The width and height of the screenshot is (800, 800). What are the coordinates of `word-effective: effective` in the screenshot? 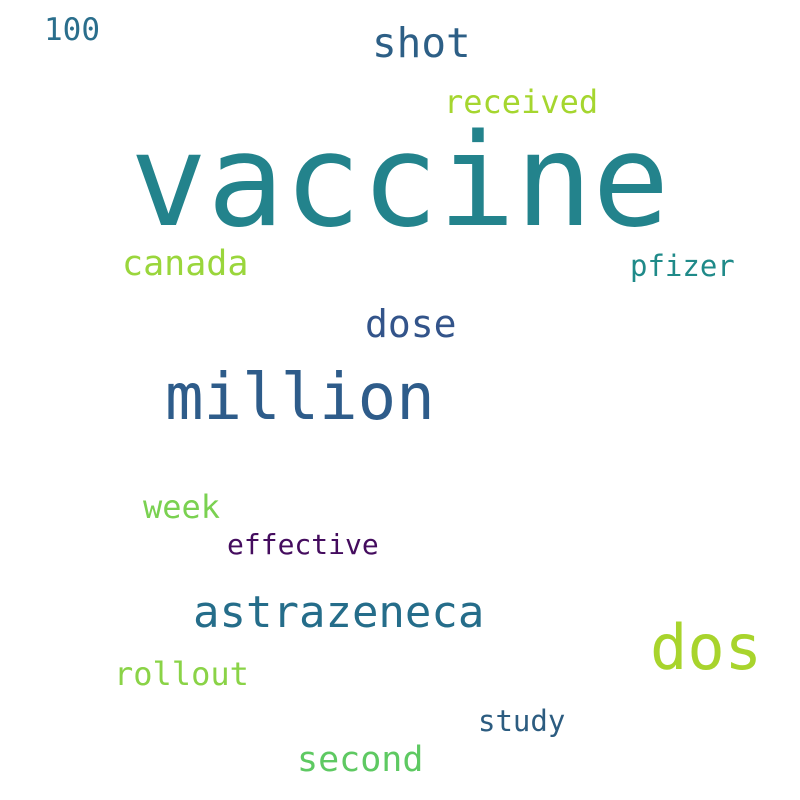 It's located at (303, 544).